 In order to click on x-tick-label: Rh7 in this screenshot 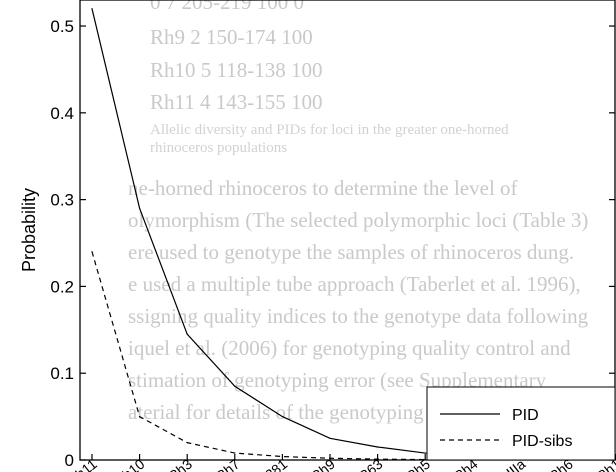, I will do `click(228, 464)`.